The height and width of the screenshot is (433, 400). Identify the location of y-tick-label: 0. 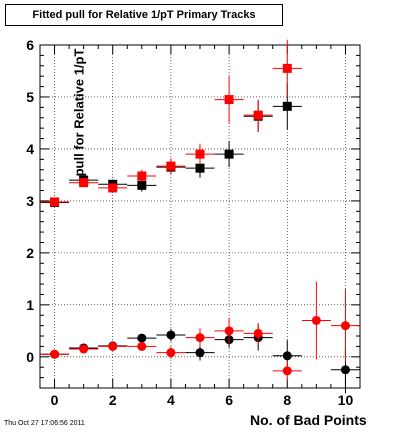
(30, 357).